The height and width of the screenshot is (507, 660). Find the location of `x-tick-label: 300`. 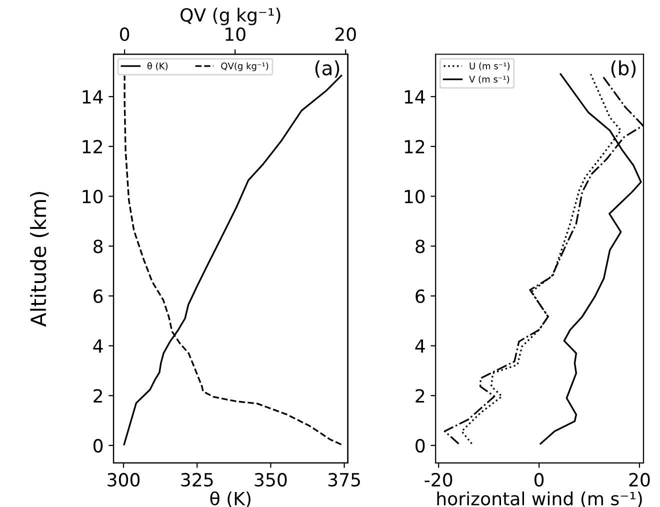

x-tick-label: 300 is located at coordinates (124, 479).